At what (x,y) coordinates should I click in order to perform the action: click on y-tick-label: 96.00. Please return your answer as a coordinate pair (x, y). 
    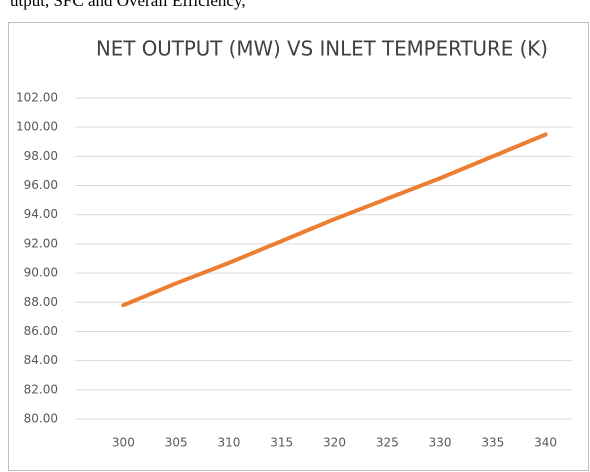
    Looking at the image, I should click on (41, 185).